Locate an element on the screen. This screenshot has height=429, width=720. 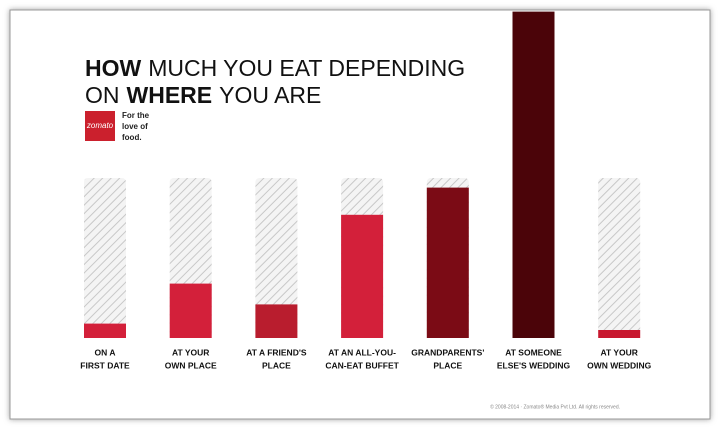
title-segment: MUCH YOU EAT DEPENDING is located at coordinates (306, 68).